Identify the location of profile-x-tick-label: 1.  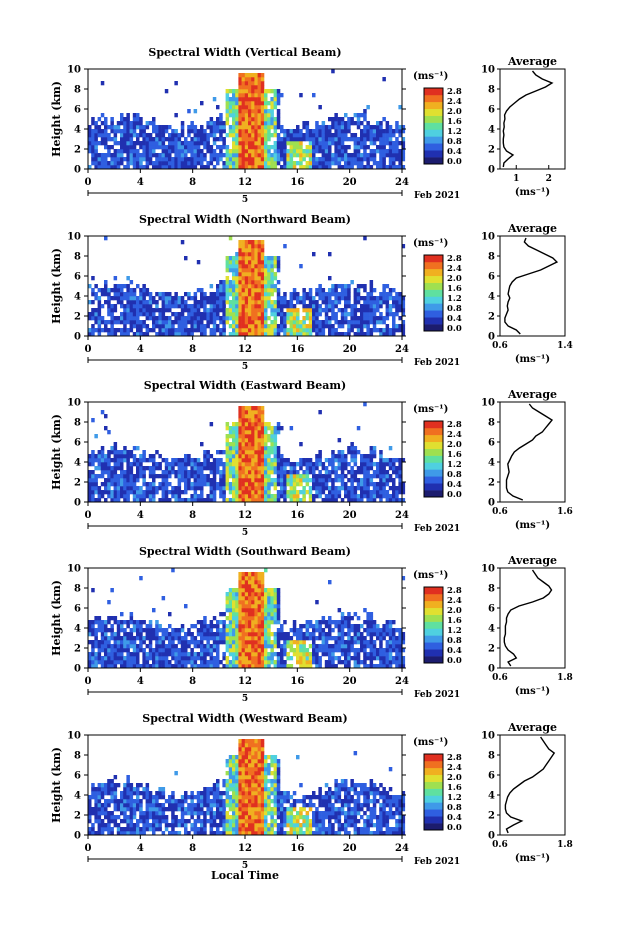
(516, 179).